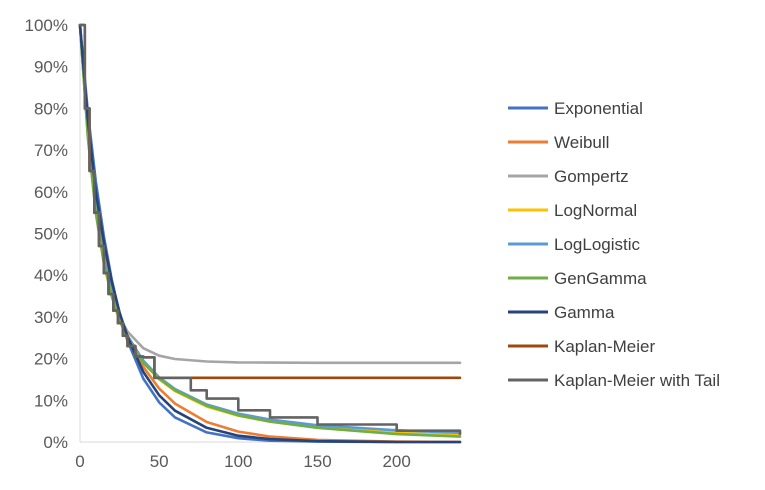 This screenshot has width=765, height=490. What do you see at coordinates (51, 192) in the screenshot?
I see `y-tick-label: 60%` at bounding box center [51, 192].